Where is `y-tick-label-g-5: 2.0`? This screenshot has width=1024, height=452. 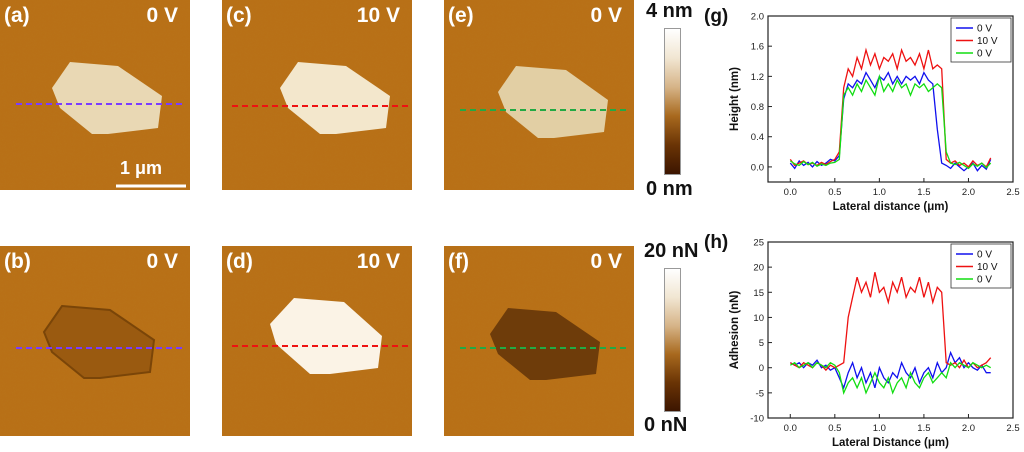
y-tick-label-g-5: 2.0 is located at coordinates (757, 17).